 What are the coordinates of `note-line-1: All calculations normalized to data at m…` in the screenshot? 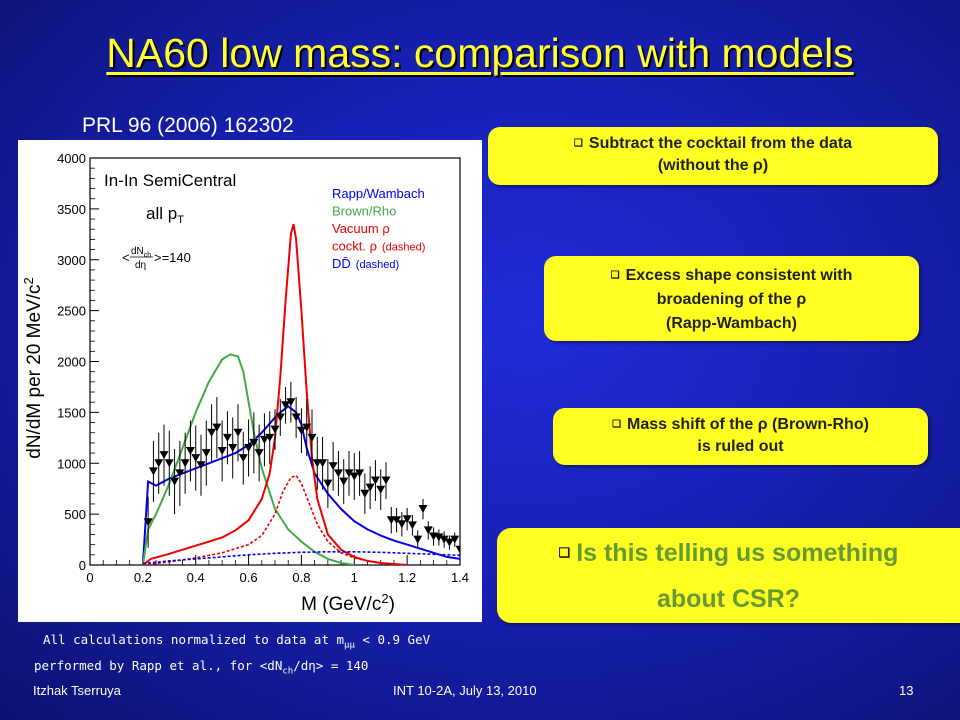 It's located at (237, 641).